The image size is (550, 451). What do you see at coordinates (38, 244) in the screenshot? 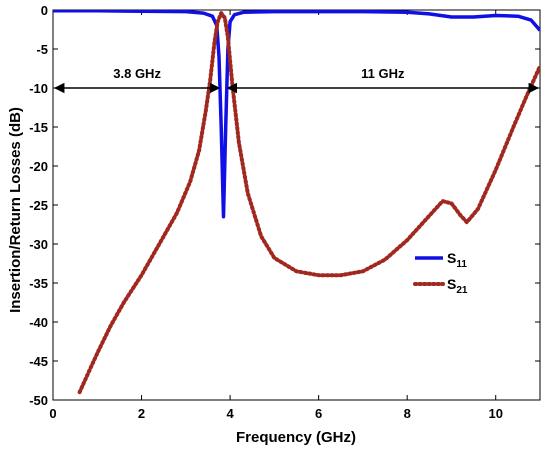
I see `y-tick-label: -30` at bounding box center [38, 244].